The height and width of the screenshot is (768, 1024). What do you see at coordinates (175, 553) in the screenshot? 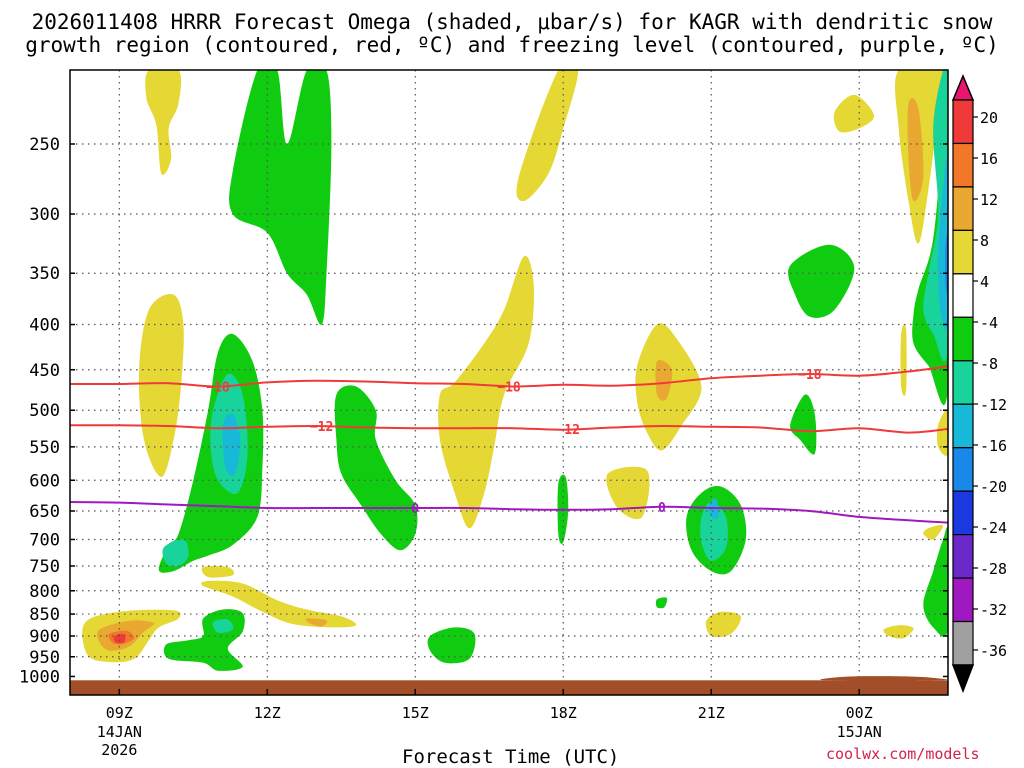
I see `omega-area-t-a2` at bounding box center [175, 553].